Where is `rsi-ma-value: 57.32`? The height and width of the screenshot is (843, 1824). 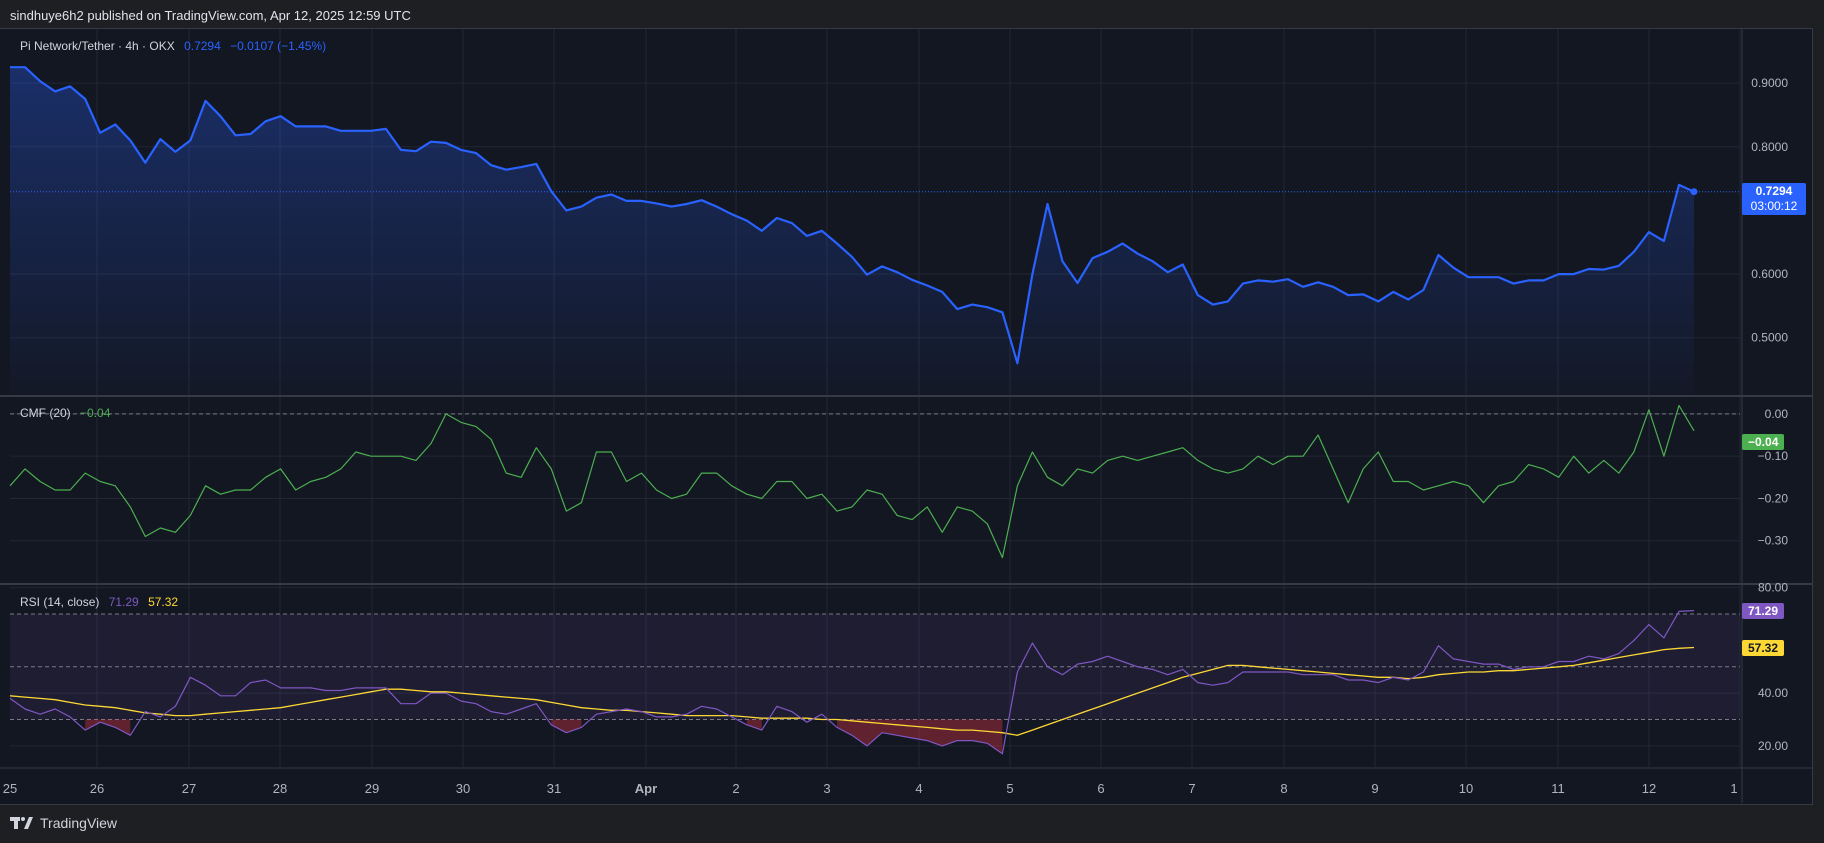 rsi-ma-value: 57.32 is located at coordinates (163, 602).